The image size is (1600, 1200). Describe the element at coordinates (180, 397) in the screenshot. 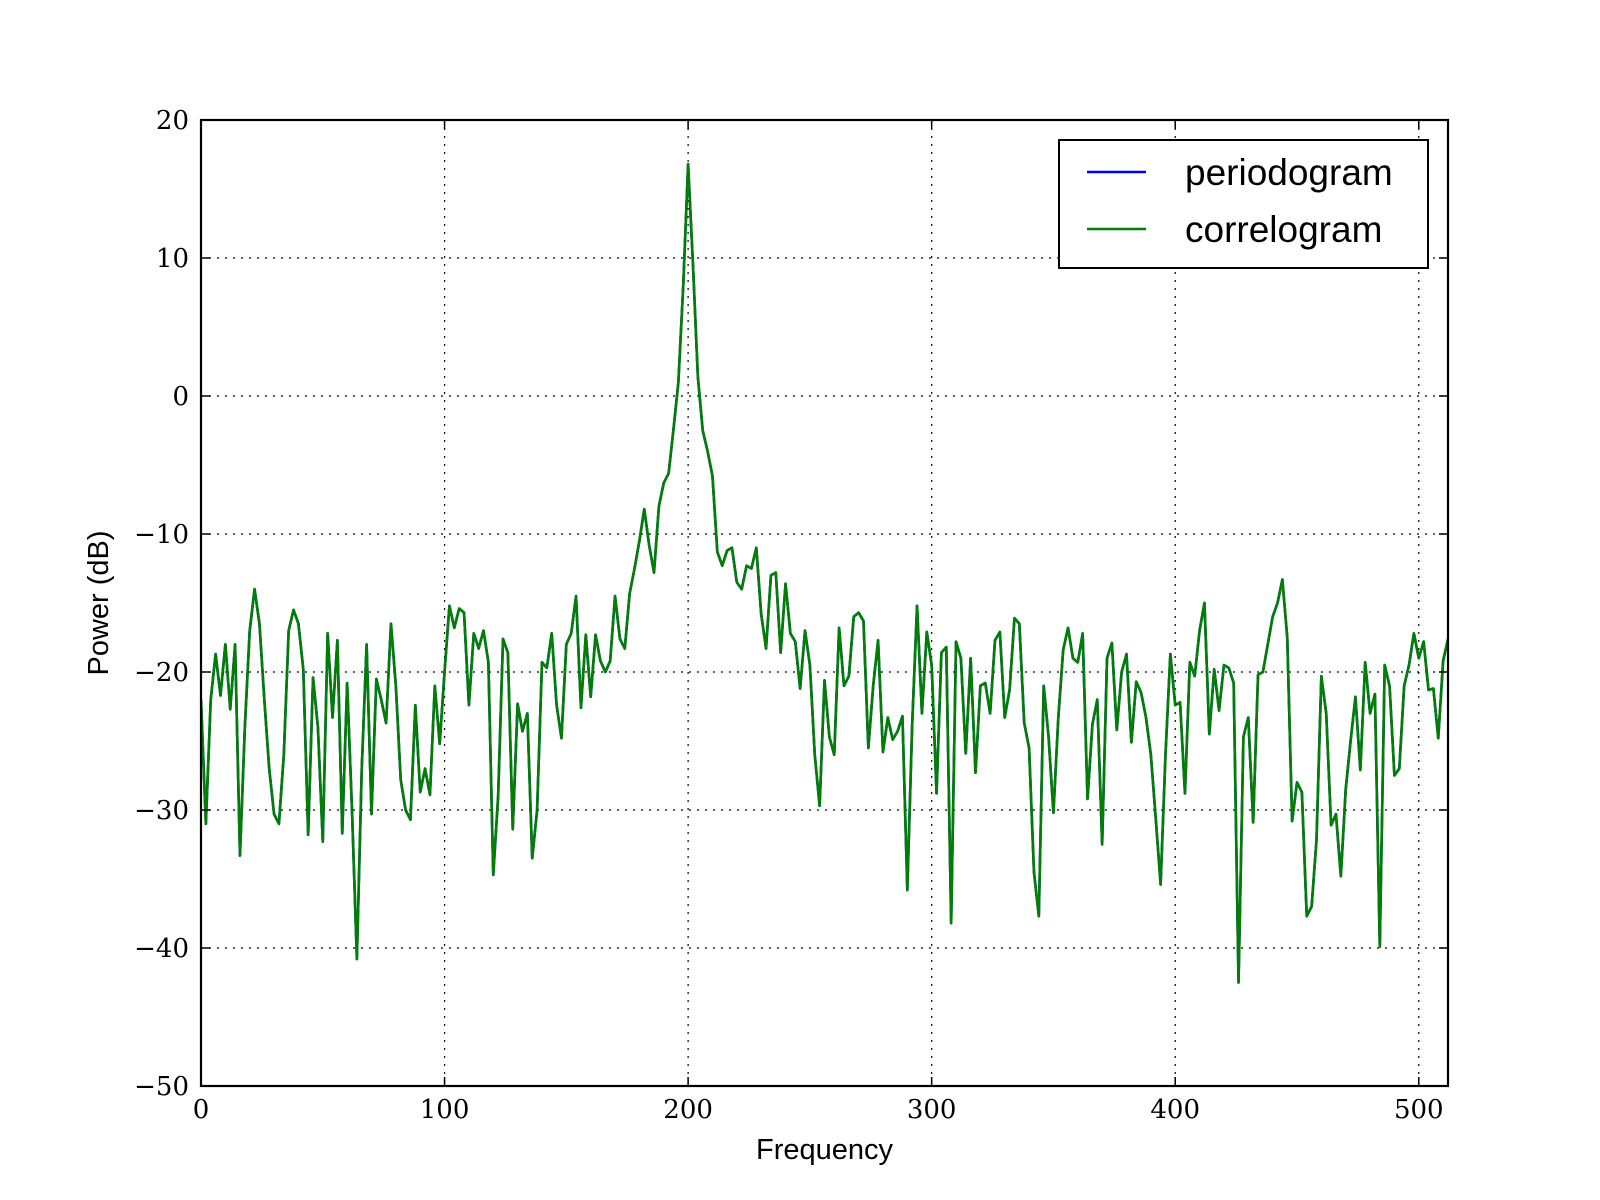

I see `y-tick-label: 0` at that location.